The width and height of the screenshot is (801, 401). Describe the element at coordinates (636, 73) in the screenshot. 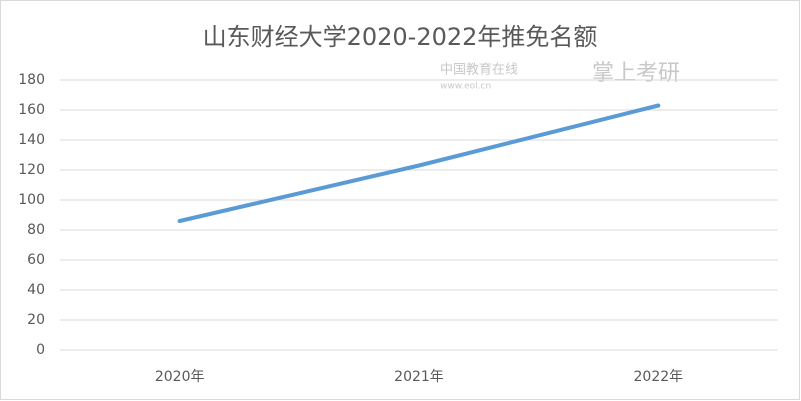

I see `watermark: 掌上考研` at that location.